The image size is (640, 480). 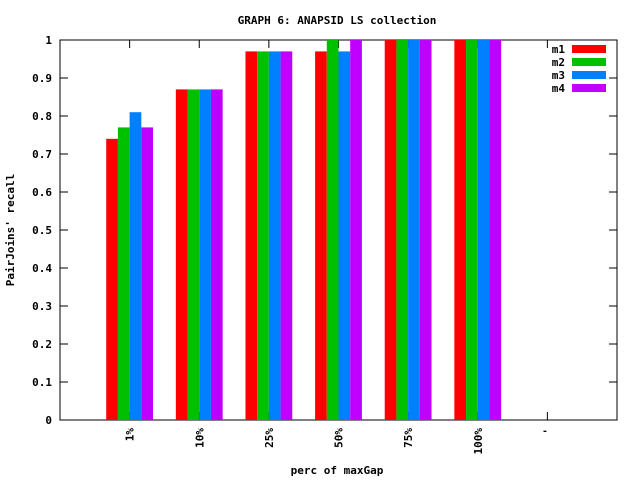 I want to click on legend-swatch-m3, so click(x=589, y=75).